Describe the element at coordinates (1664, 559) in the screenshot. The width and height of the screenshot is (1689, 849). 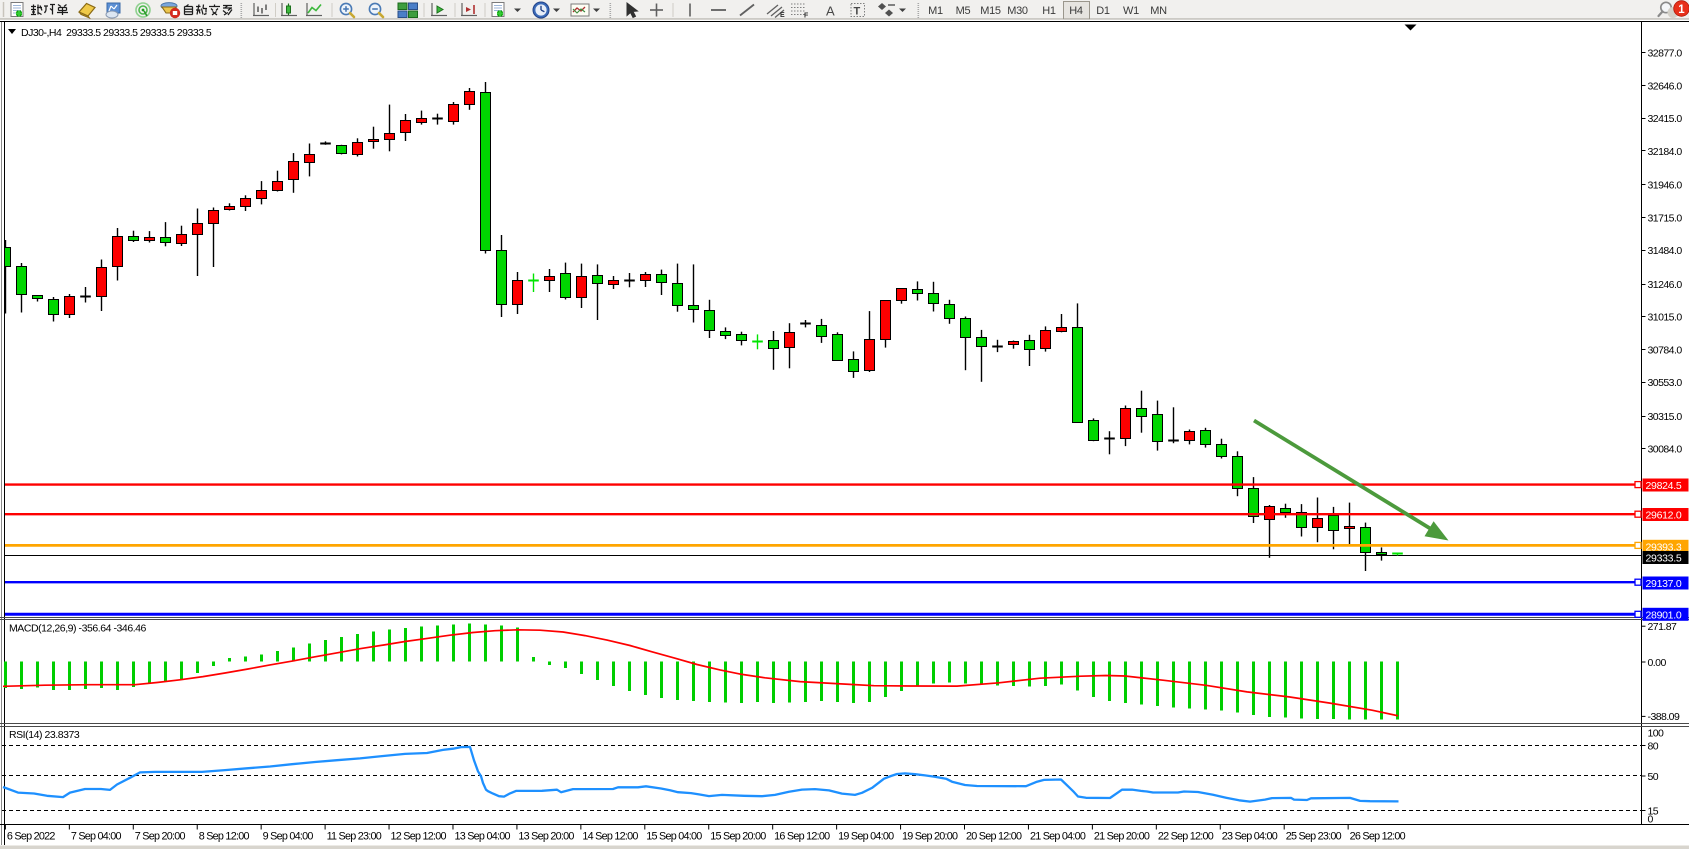
I see `svg-text: 29333.5` at that location.